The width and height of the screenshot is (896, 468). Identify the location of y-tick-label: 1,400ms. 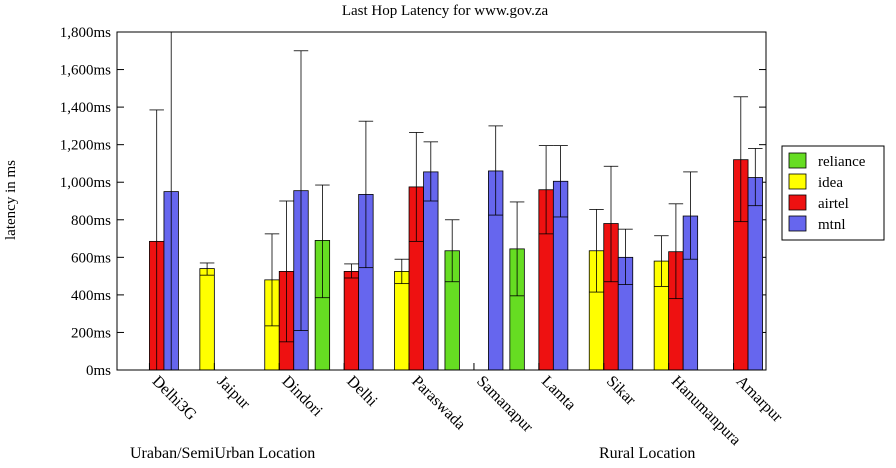
(85, 108).